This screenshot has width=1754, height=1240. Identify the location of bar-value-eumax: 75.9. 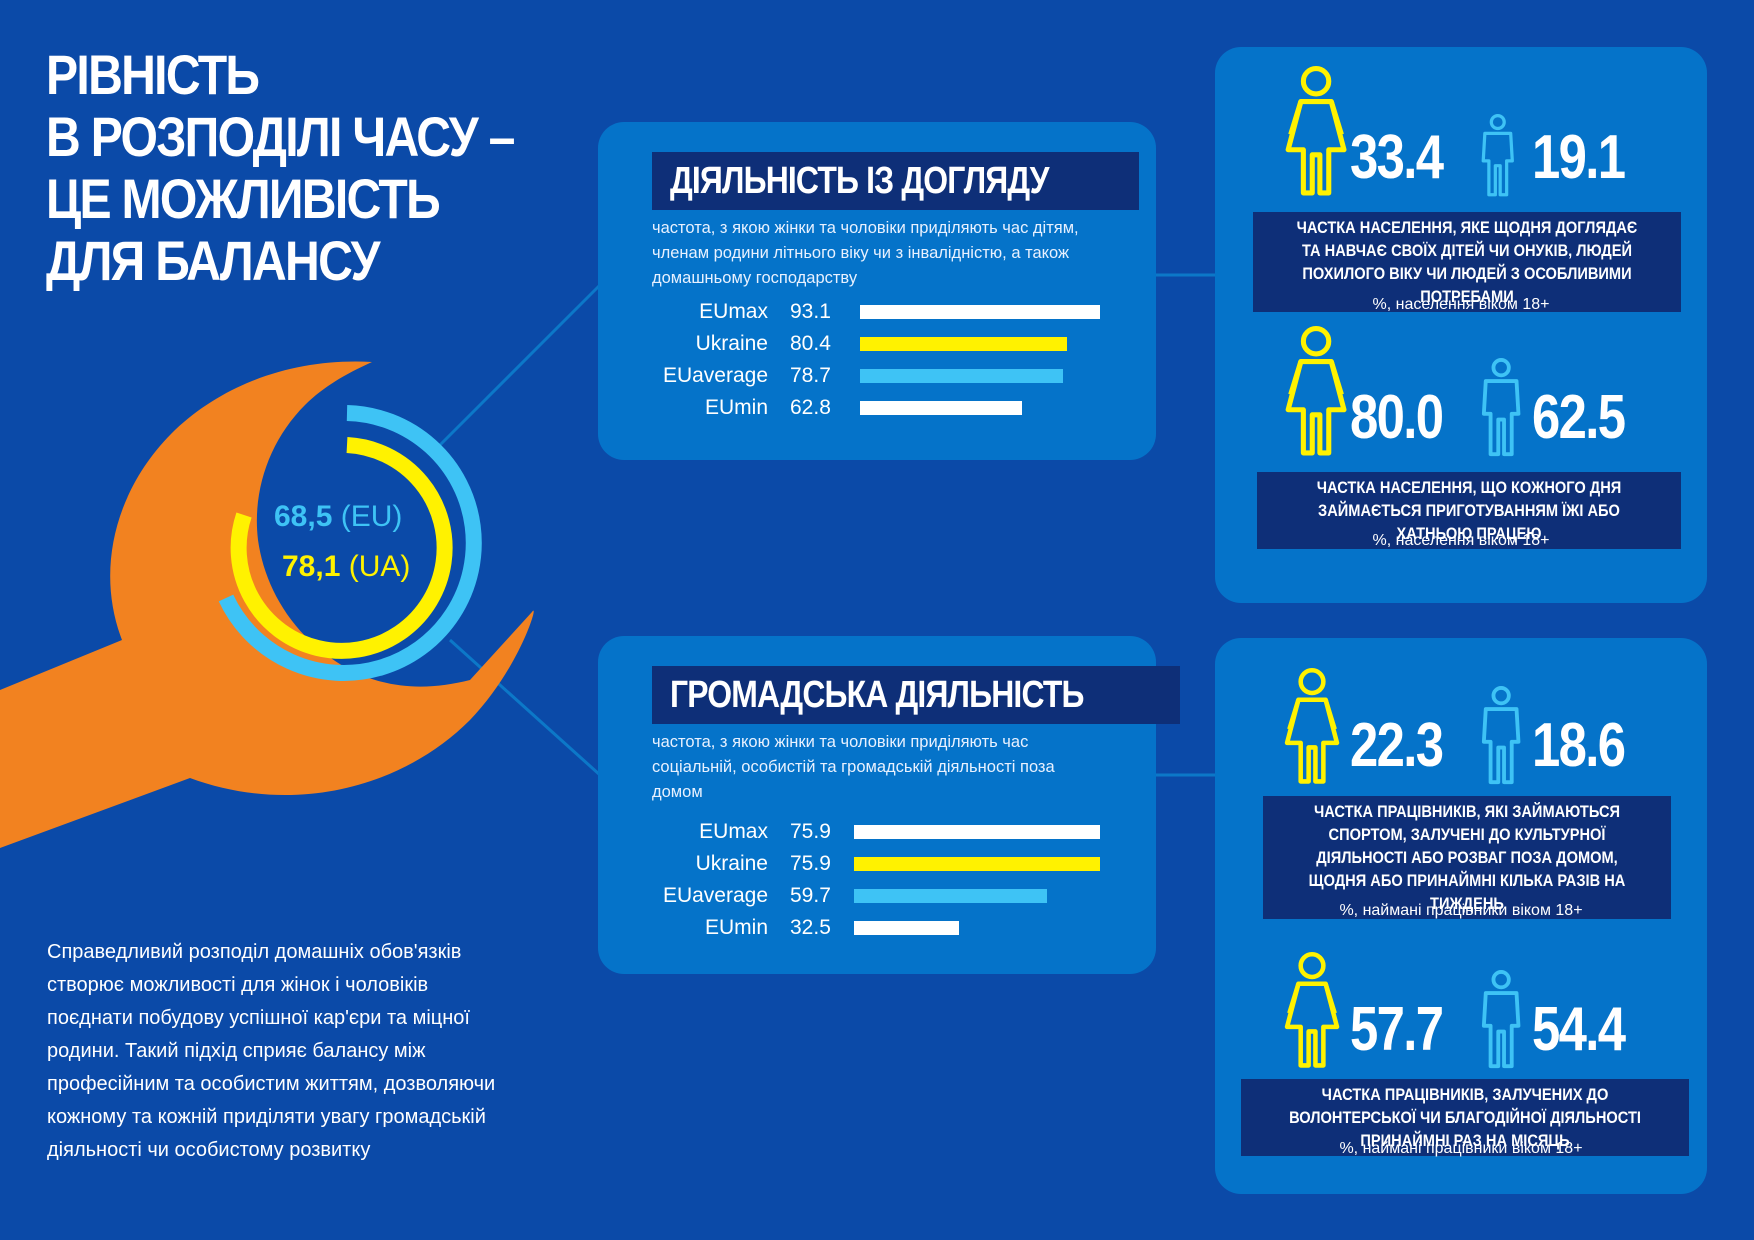
(810, 831).